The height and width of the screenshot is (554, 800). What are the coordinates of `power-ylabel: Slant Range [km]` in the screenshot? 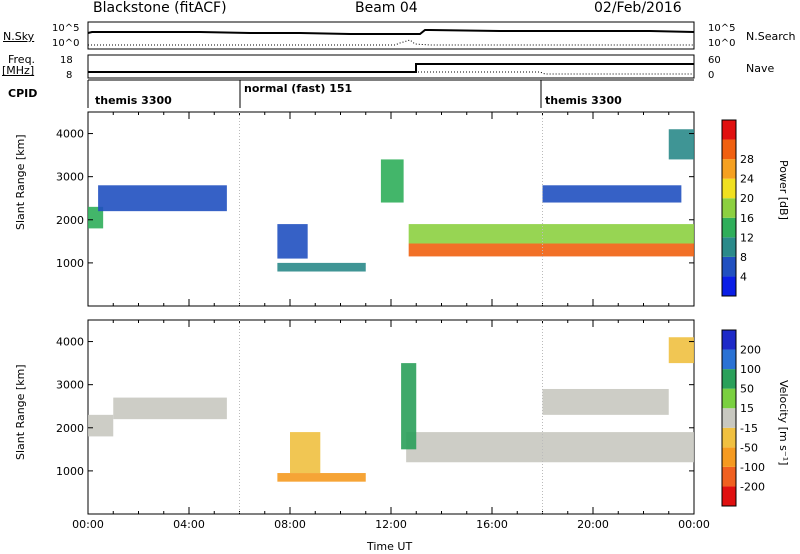 It's located at (20, 182).